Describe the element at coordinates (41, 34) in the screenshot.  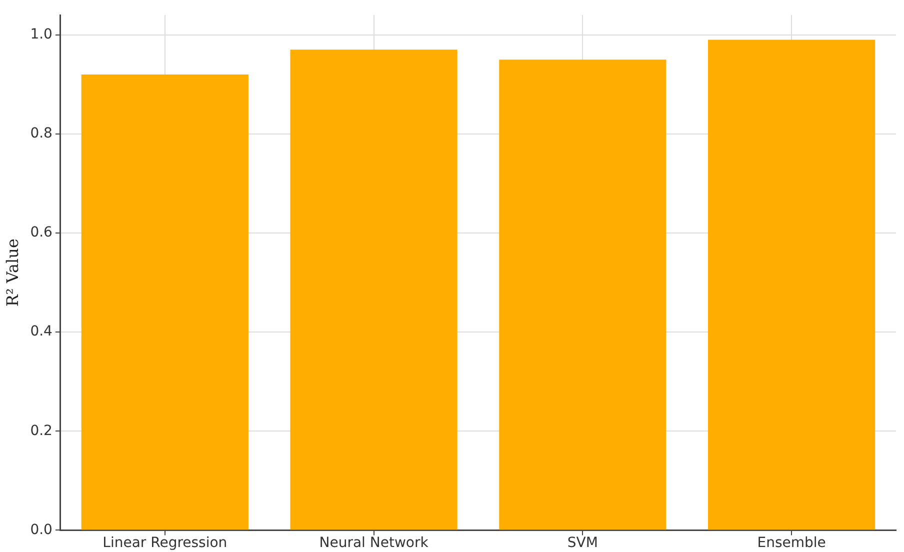
I see `y-tick-label: 1.0` at that location.